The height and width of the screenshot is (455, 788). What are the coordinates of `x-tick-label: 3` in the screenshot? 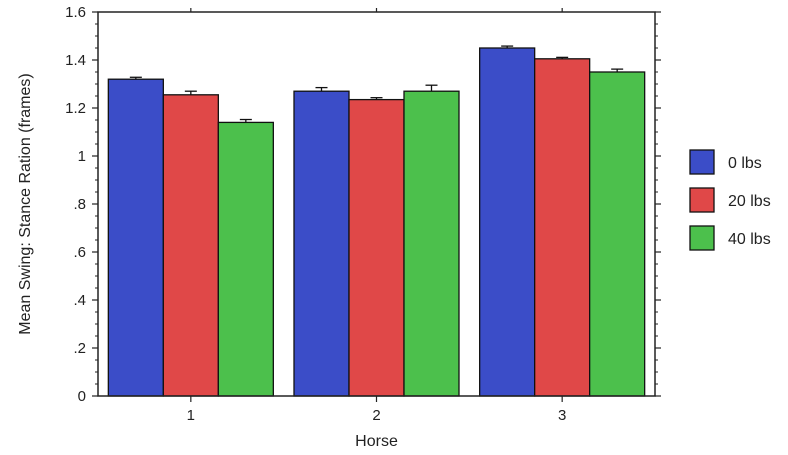 It's located at (562, 415).